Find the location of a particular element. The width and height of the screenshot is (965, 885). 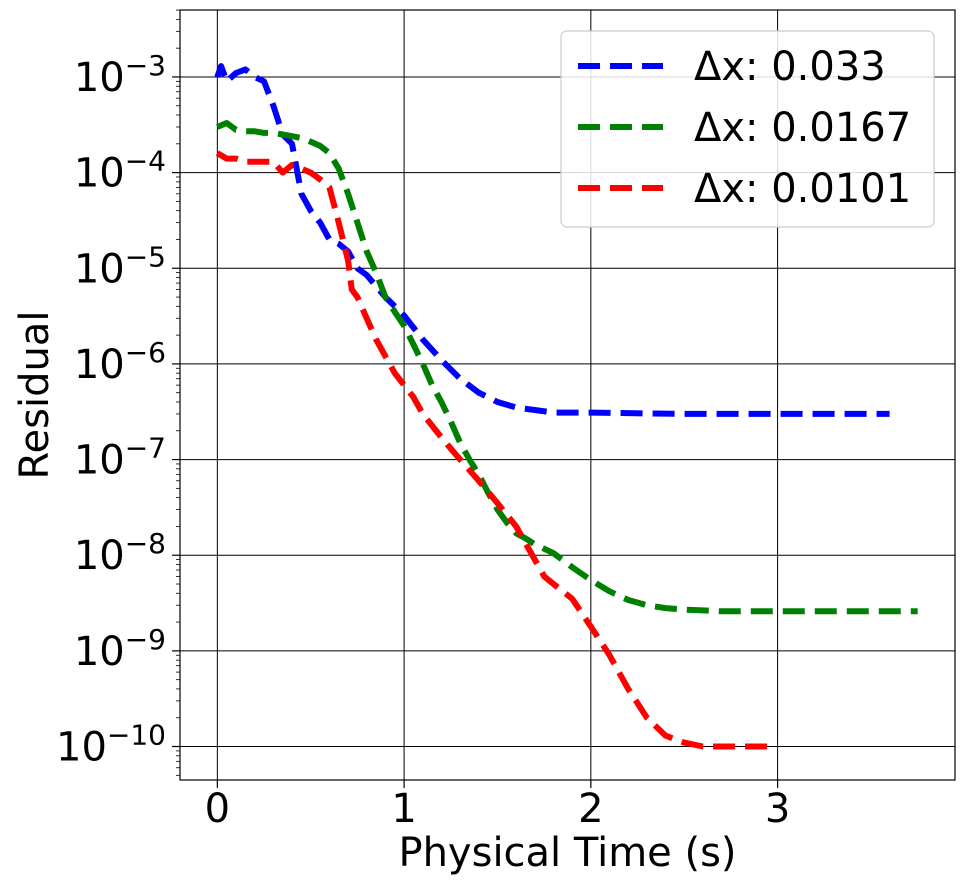

legend-label: Δx: 0.0167 is located at coordinates (802, 128).